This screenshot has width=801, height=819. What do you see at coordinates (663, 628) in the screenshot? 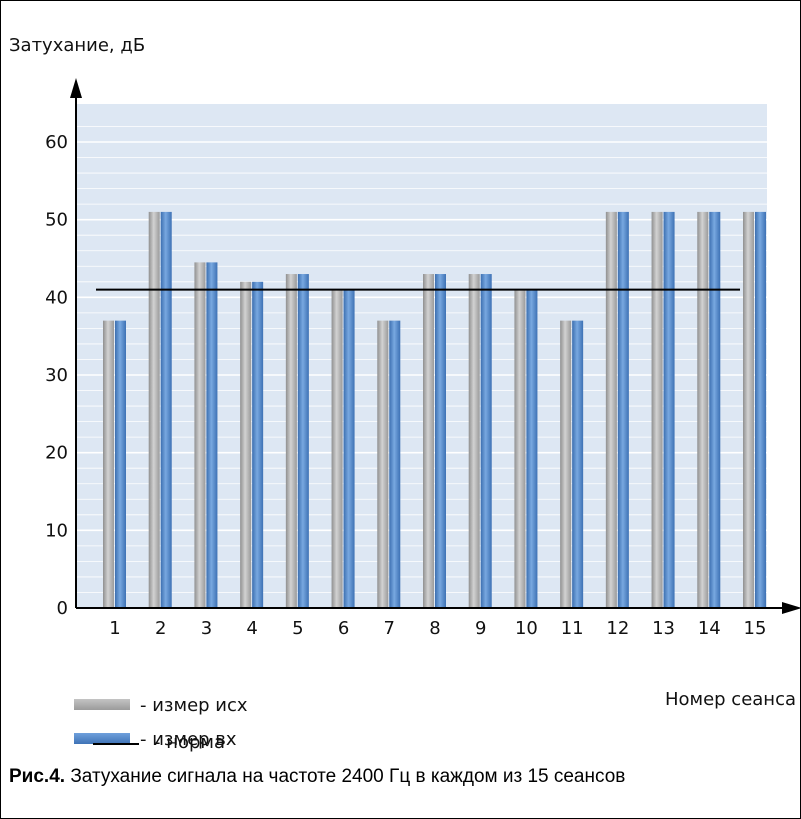
I see `x-tick-label: 13` at bounding box center [663, 628].